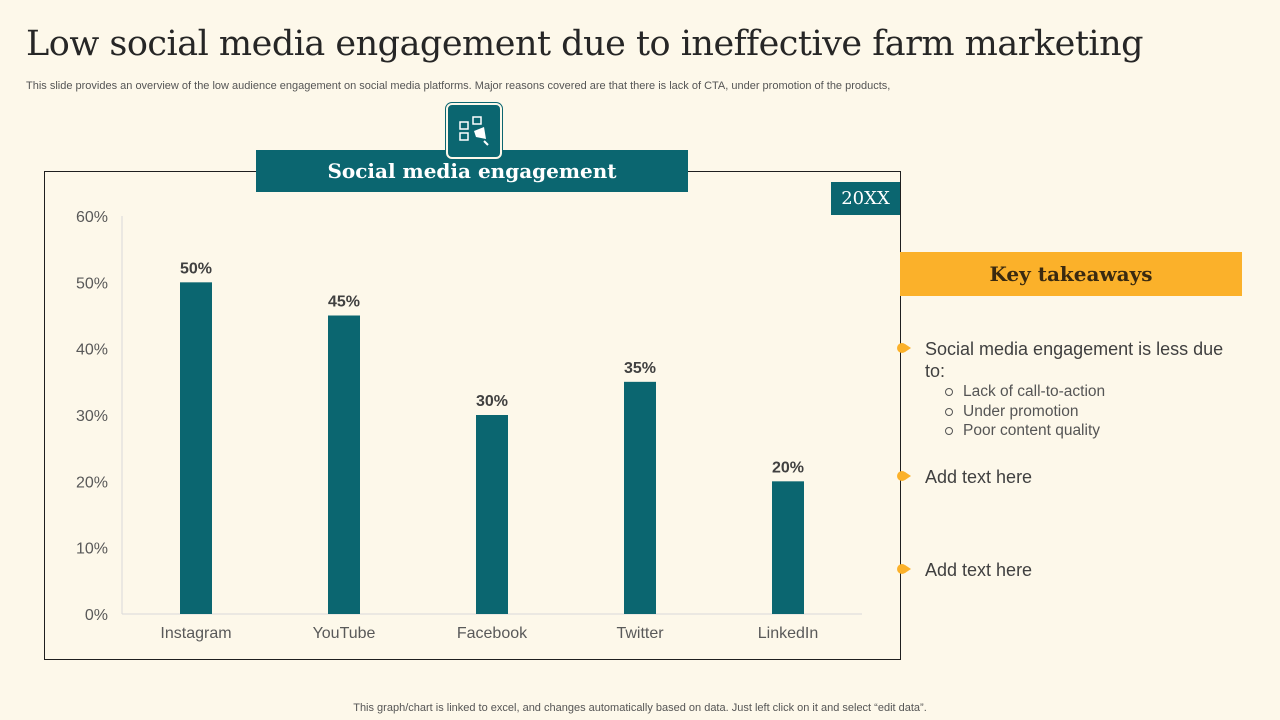 Image resolution: width=1280 pixels, height=720 pixels. What do you see at coordinates (1095, 392) in the screenshot?
I see `sublist-item: Lack of call-to-action` at bounding box center [1095, 392].